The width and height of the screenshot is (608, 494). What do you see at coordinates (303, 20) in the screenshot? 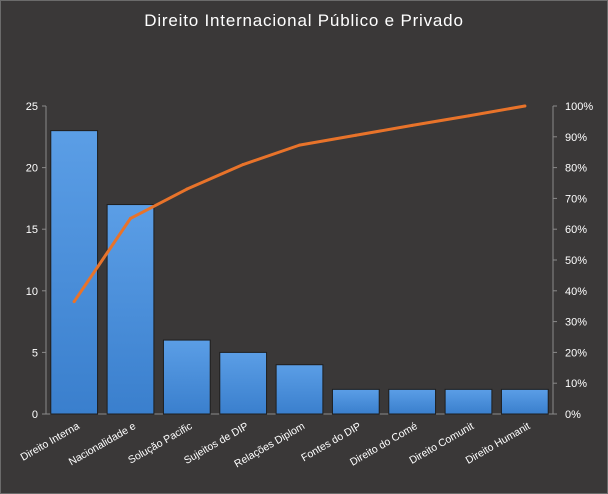
I see `chart-title: Direito Internacional Público e Privado` at bounding box center [303, 20].